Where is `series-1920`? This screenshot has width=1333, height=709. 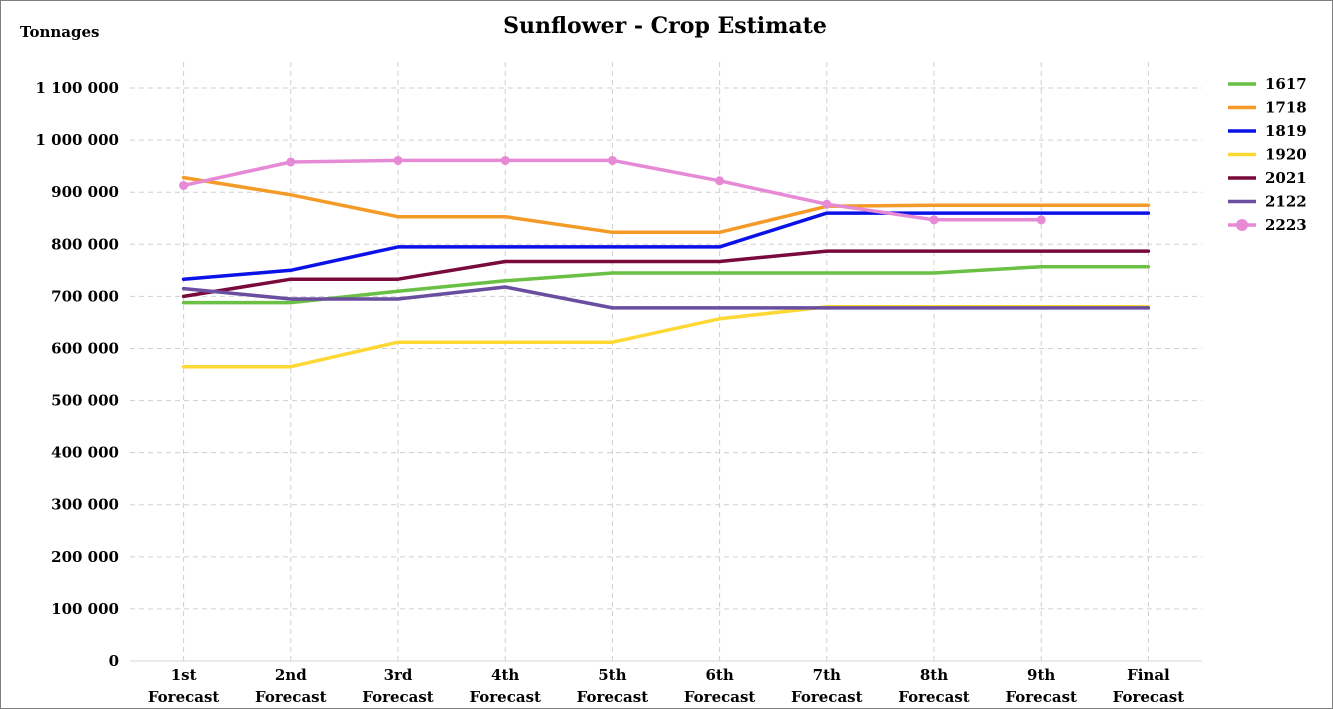 series-1920 is located at coordinates (666, 337).